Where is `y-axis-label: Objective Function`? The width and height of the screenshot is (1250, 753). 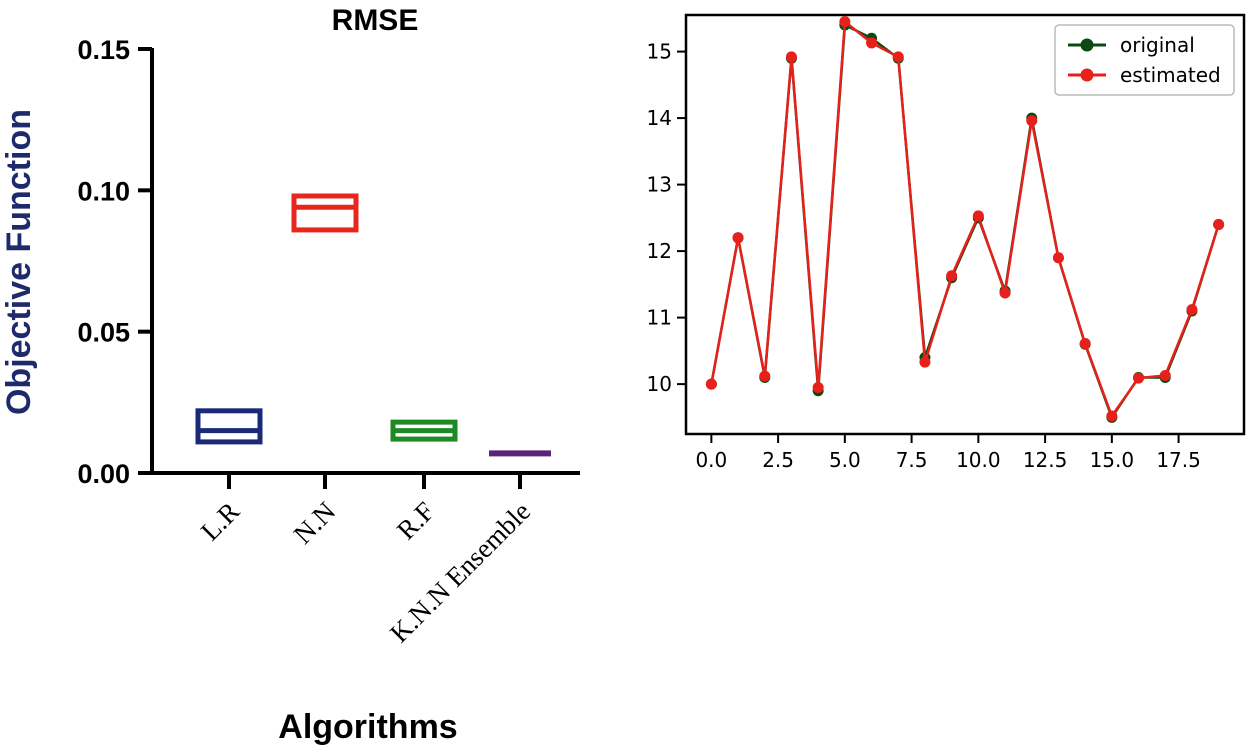
y-axis-label: Objective Function is located at coordinates (19, 262).